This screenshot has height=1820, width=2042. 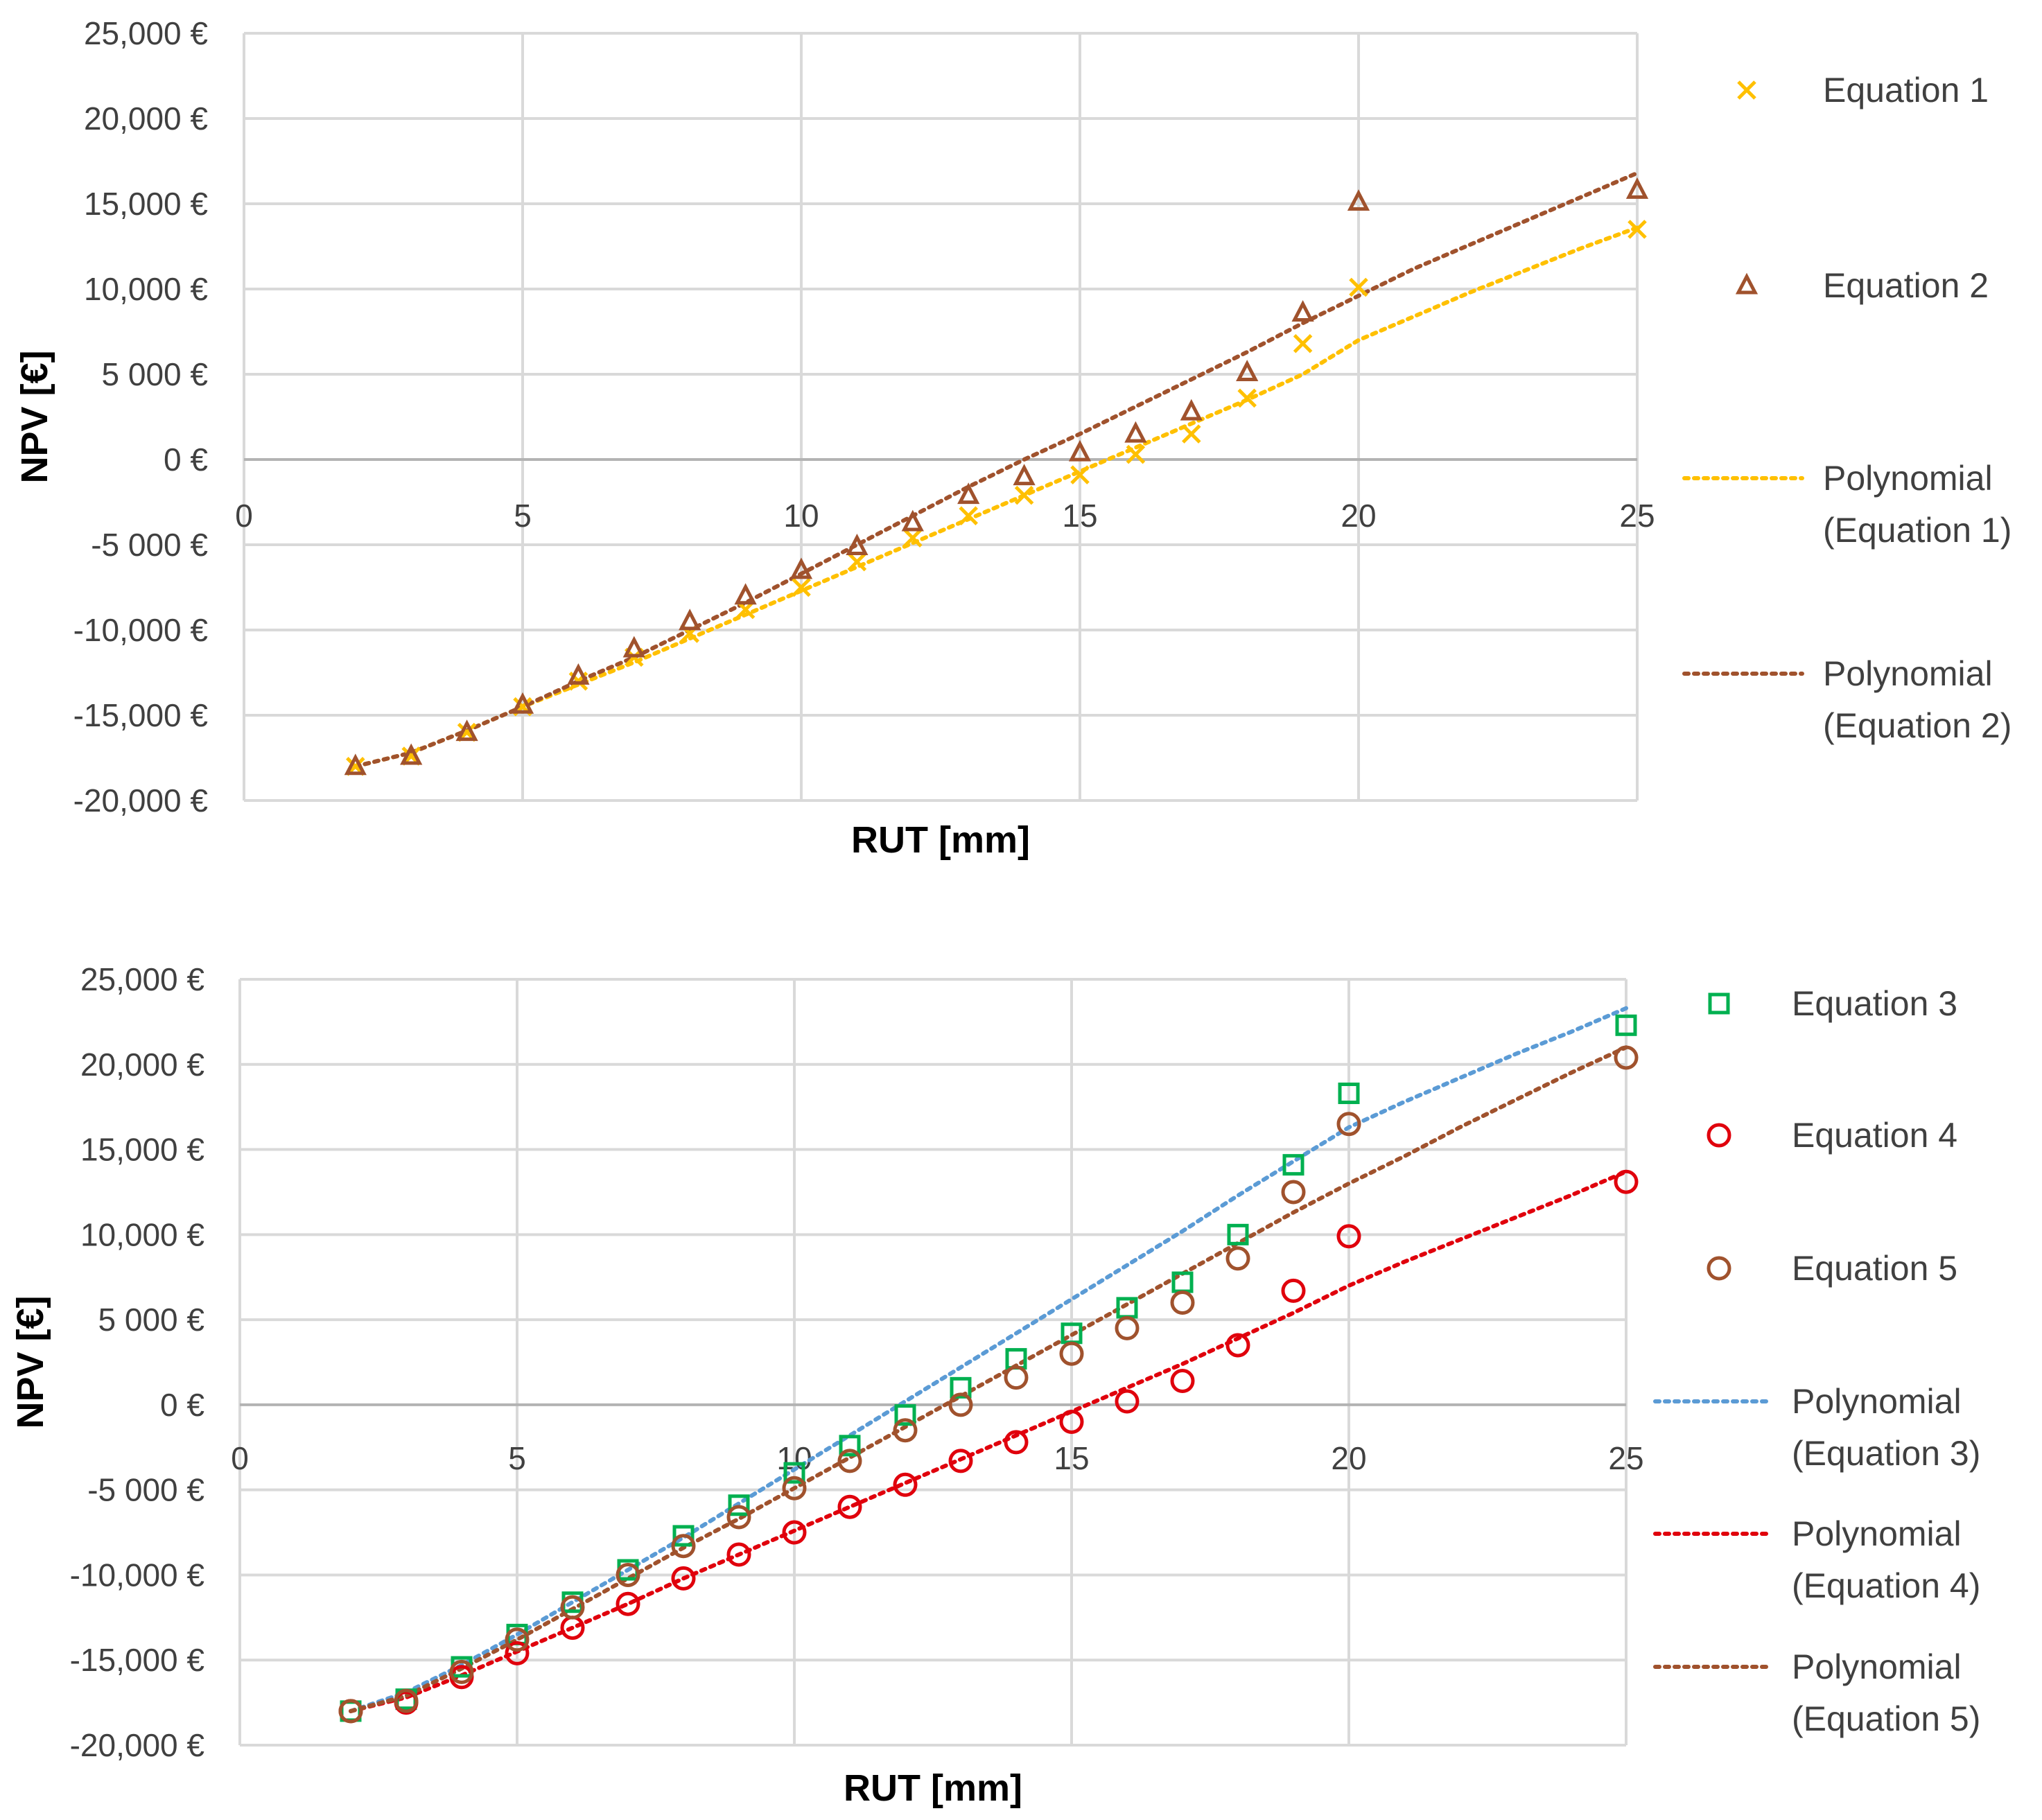 What do you see at coordinates (1917, 530) in the screenshot?
I see `legend-label: (Equation 1)` at bounding box center [1917, 530].